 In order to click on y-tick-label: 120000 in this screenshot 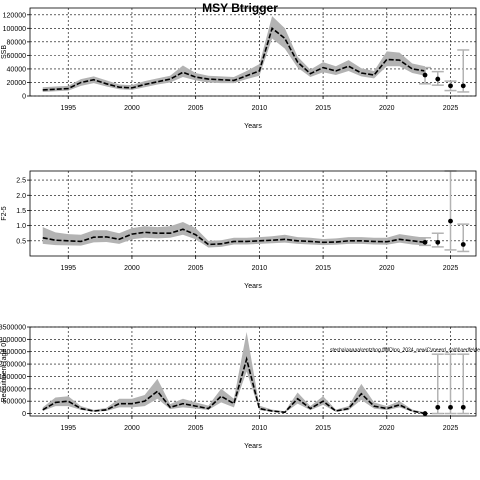, I will do `click(14, 15)`.